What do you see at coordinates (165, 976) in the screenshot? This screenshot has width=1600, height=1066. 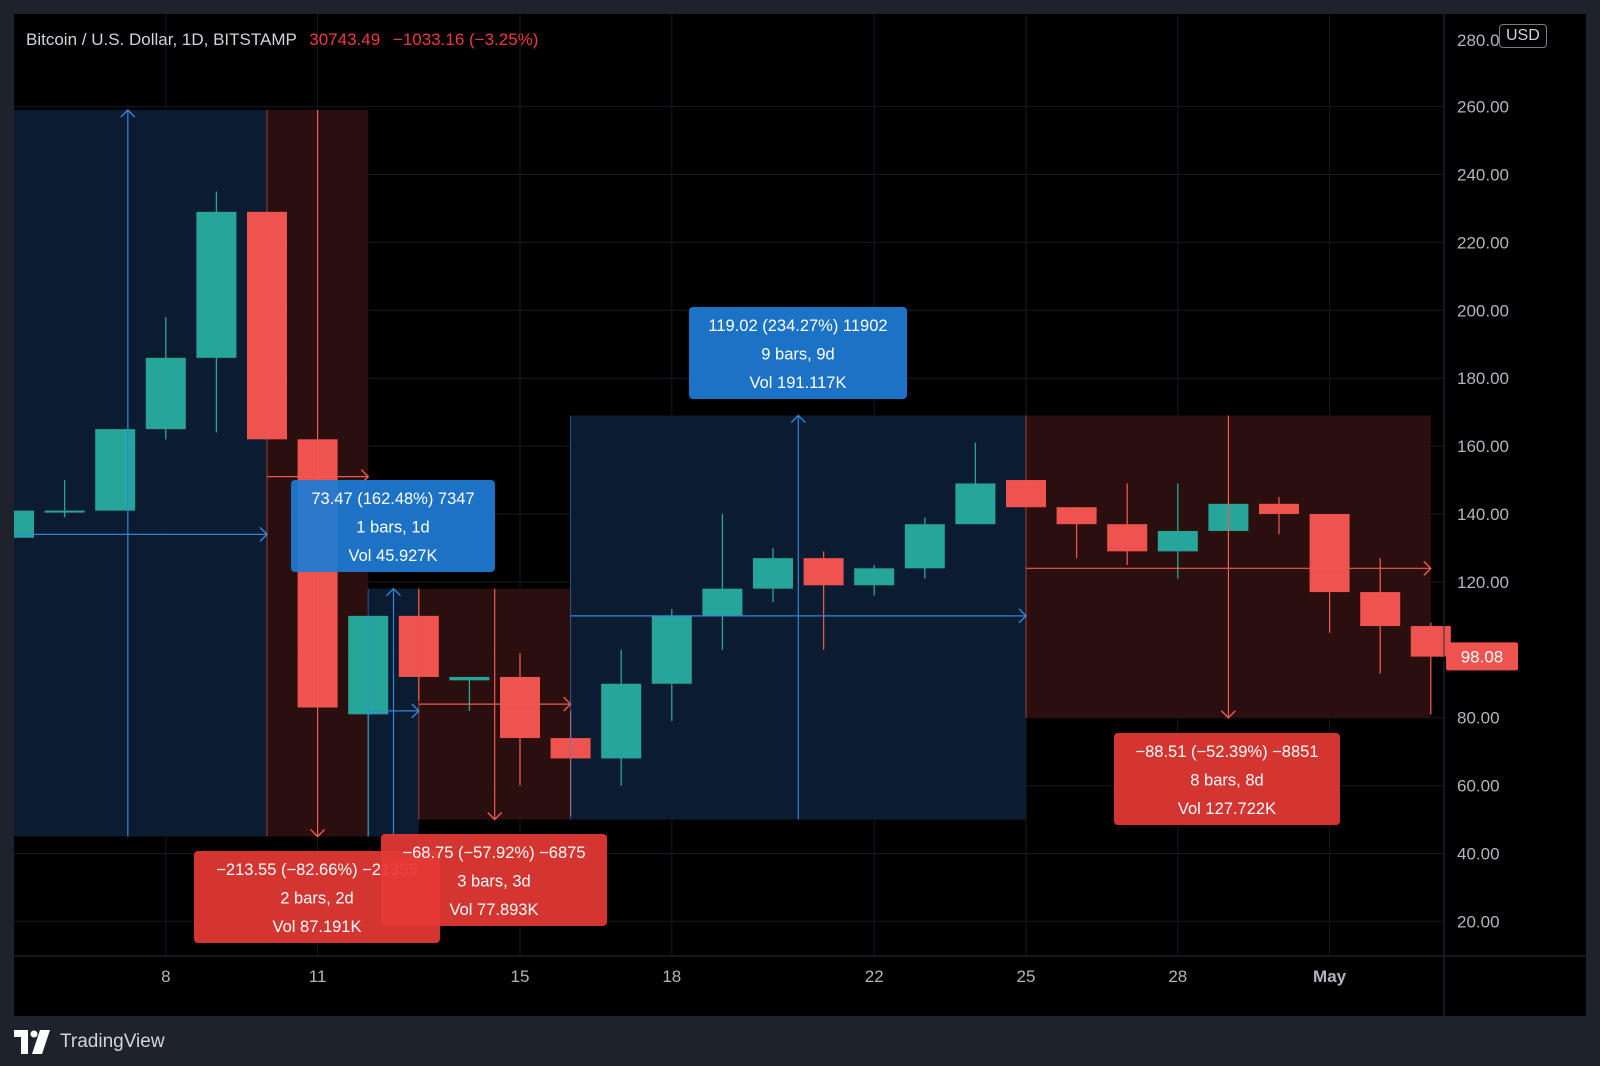 I see `x-tick-label: 8` at bounding box center [165, 976].